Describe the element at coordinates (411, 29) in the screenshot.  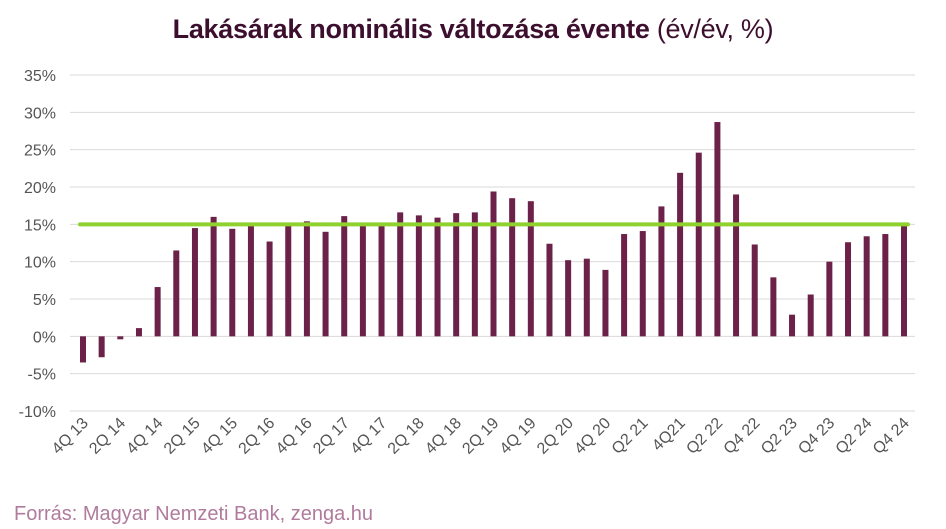
I see `chart-title-main: Lakásárak nominális változása évente` at that location.